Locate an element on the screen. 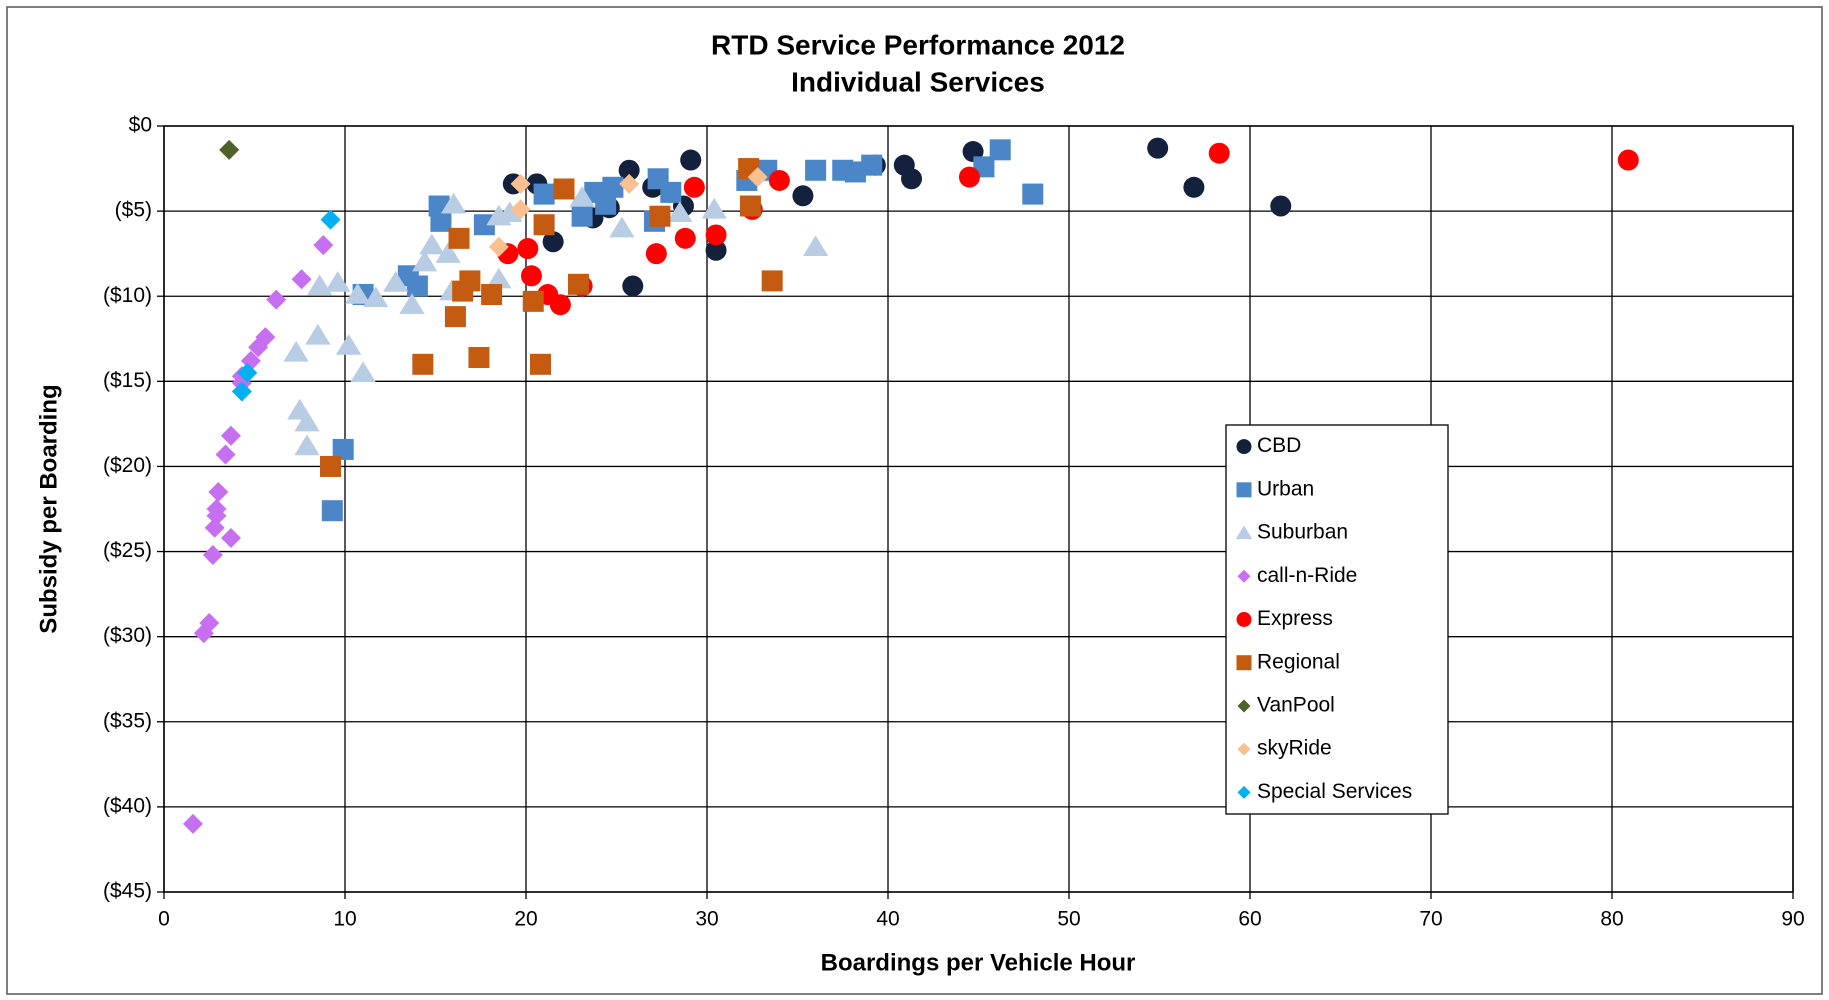  y-tick-label: ($30) is located at coordinates (127, 635).